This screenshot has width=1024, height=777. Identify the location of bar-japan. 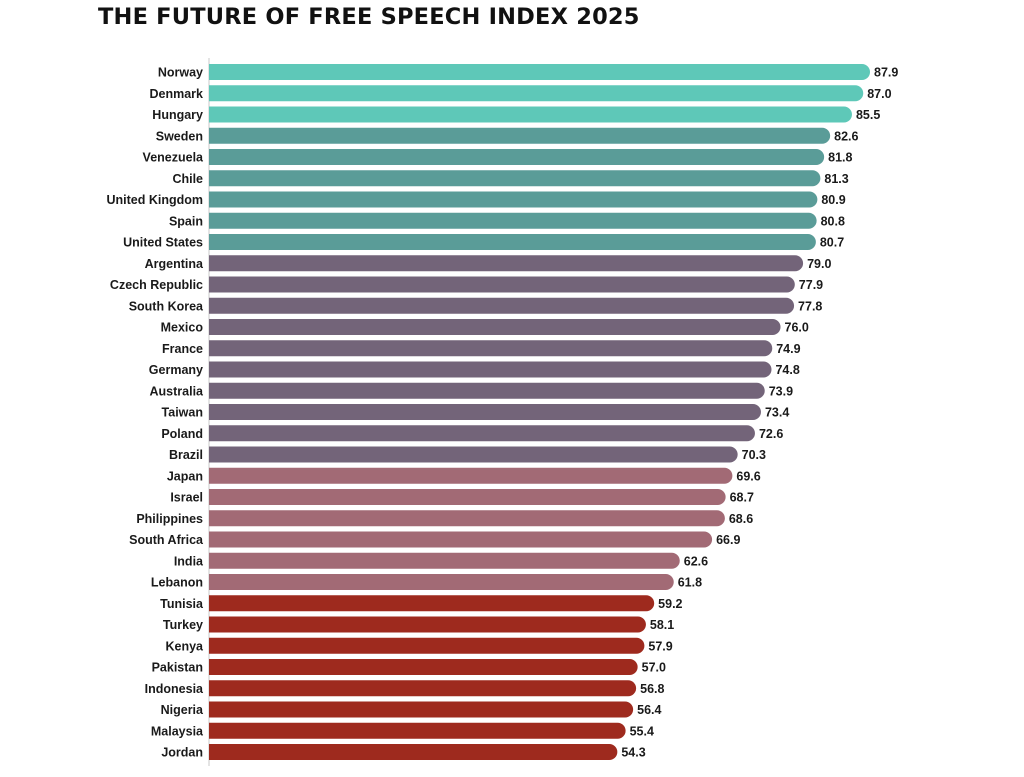
(471, 475).